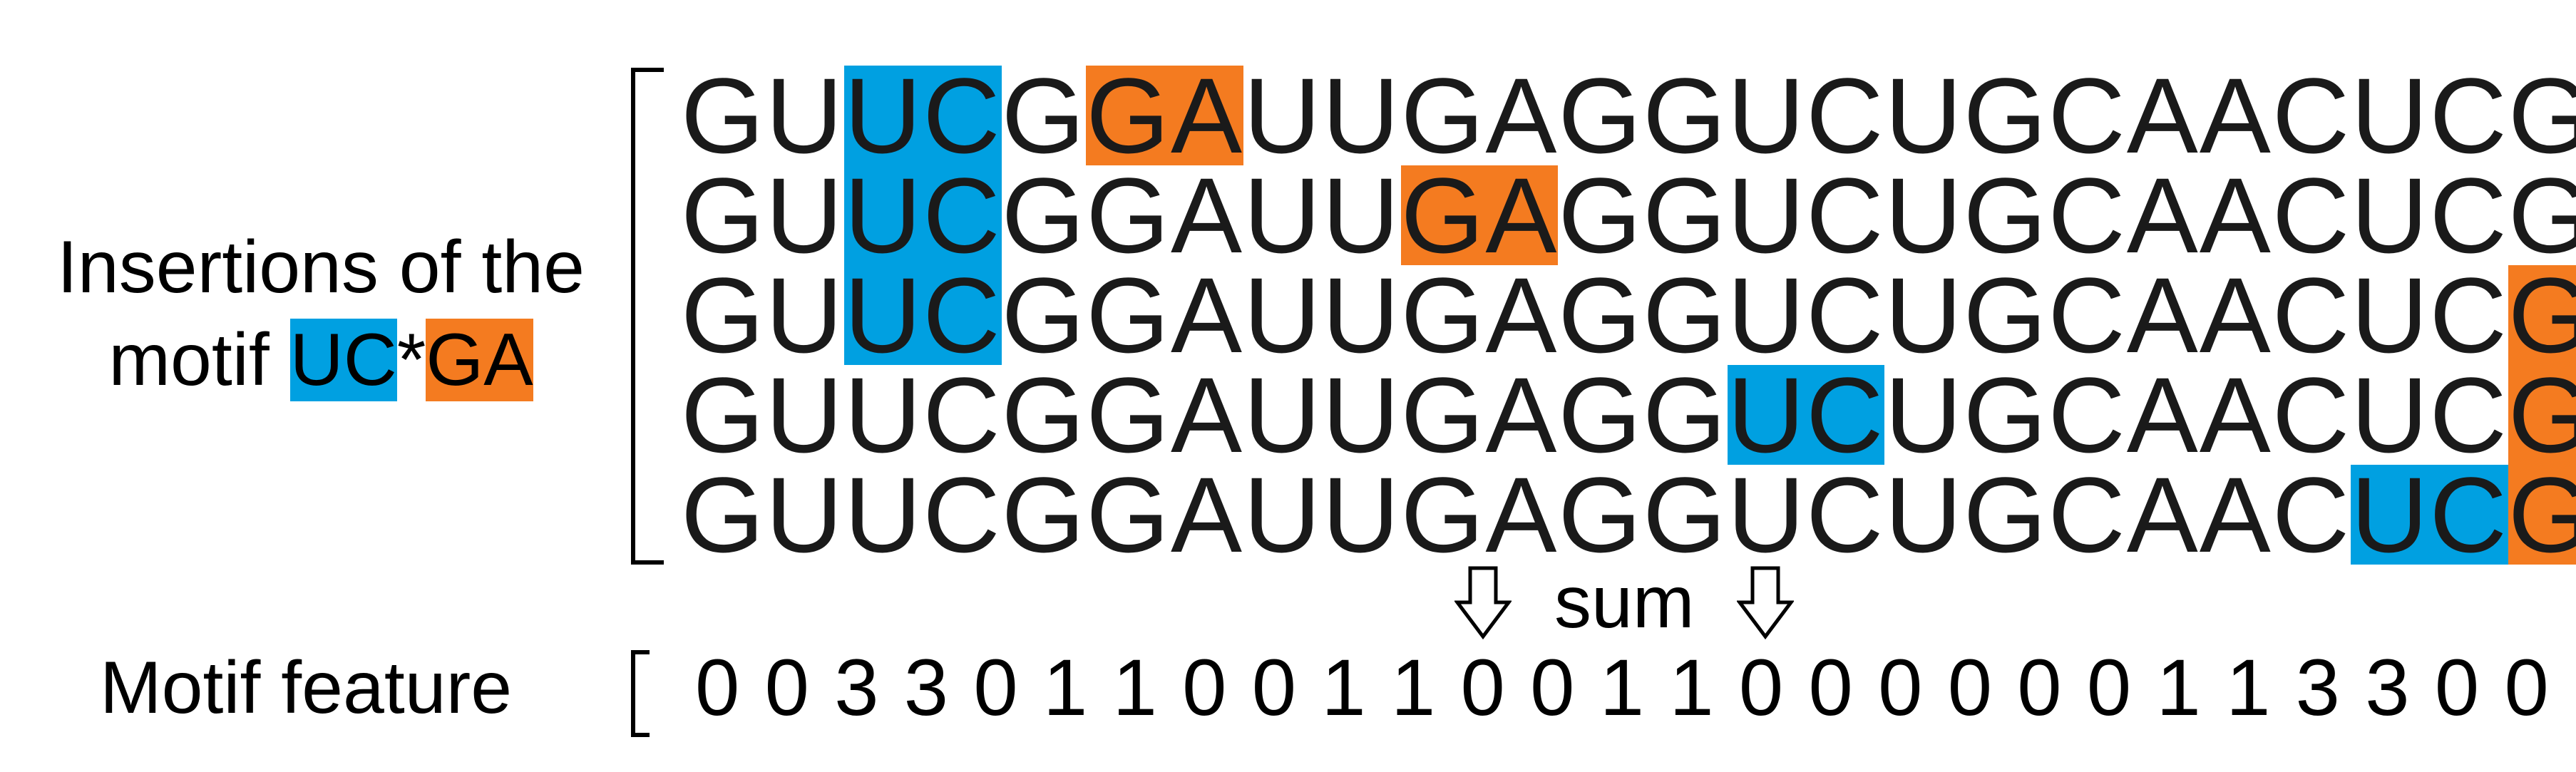 The image size is (2576, 772). Describe the element at coordinates (640, 693) in the screenshot. I see `feature-bracket` at that location.